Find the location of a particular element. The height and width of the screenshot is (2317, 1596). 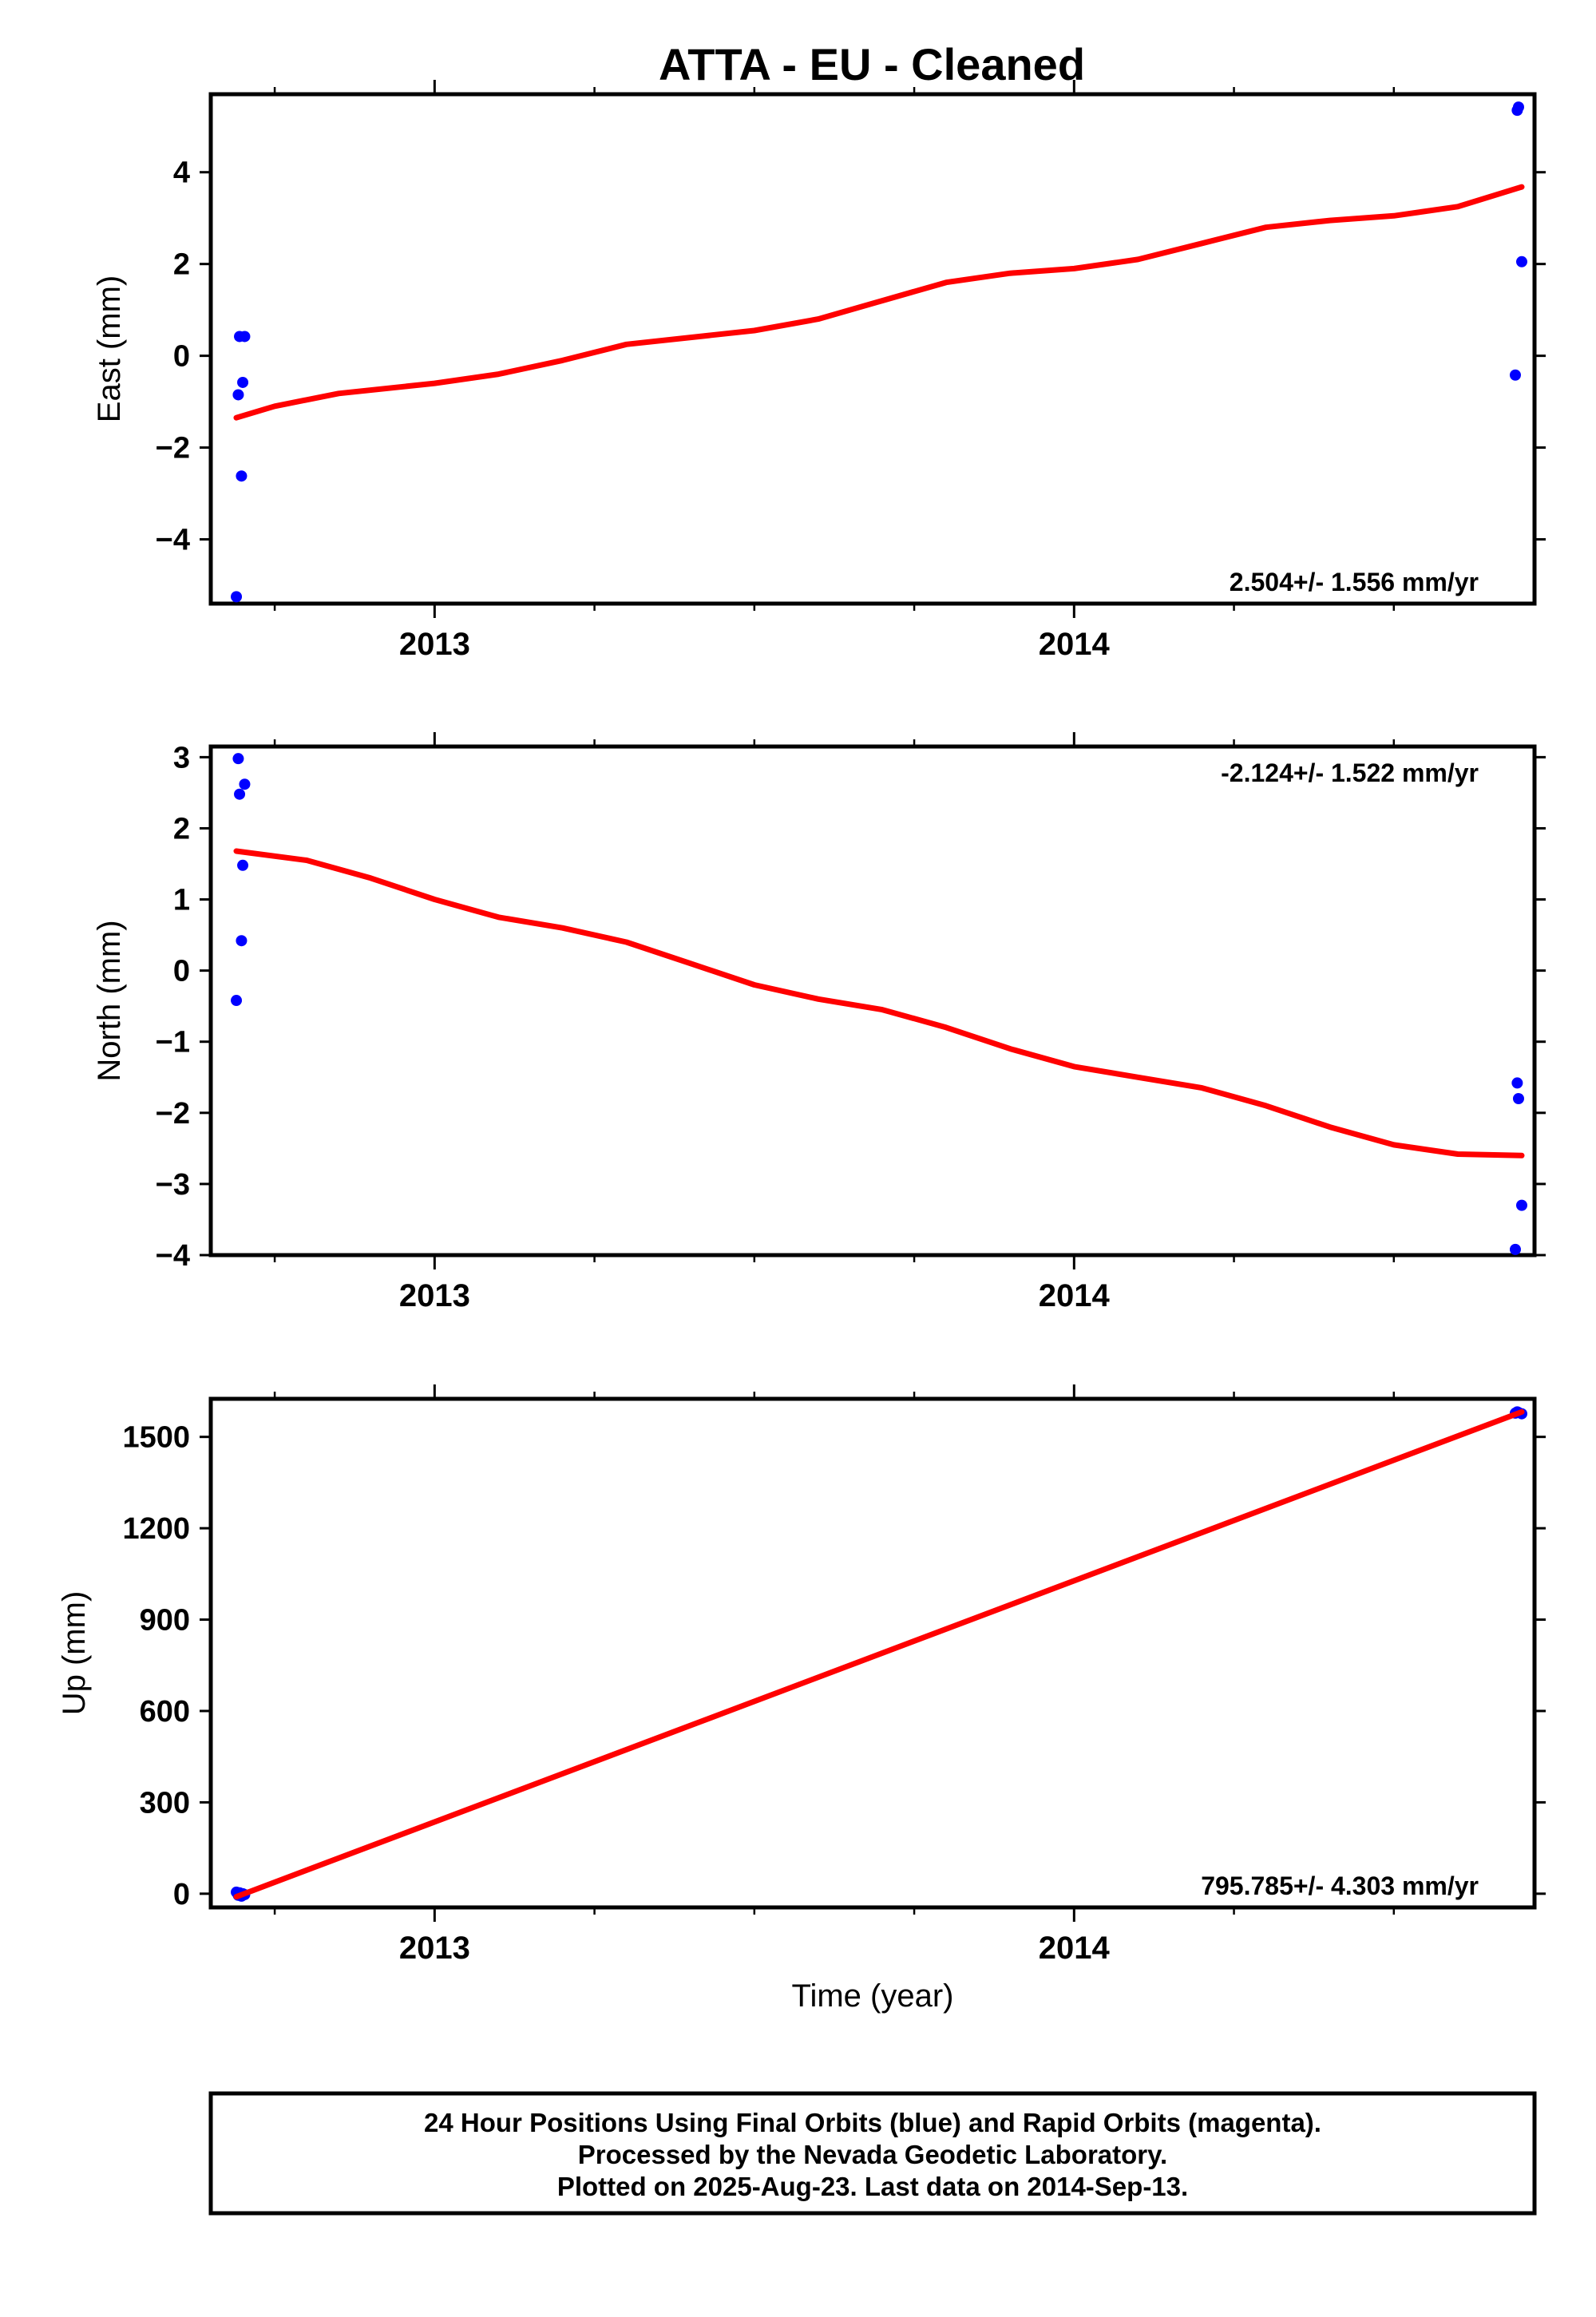

y-tick-label: −3 is located at coordinates (173, 1185).